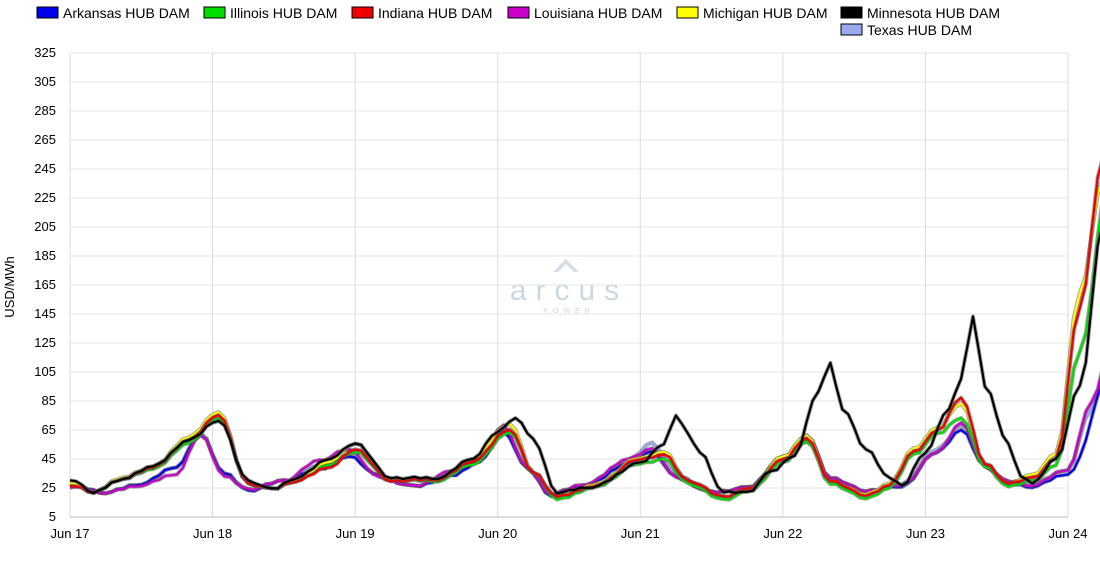 The image size is (1100, 570). Describe the element at coordinates (45, 255) in the screenshot. I see `y-tick-label: 185` at that location.